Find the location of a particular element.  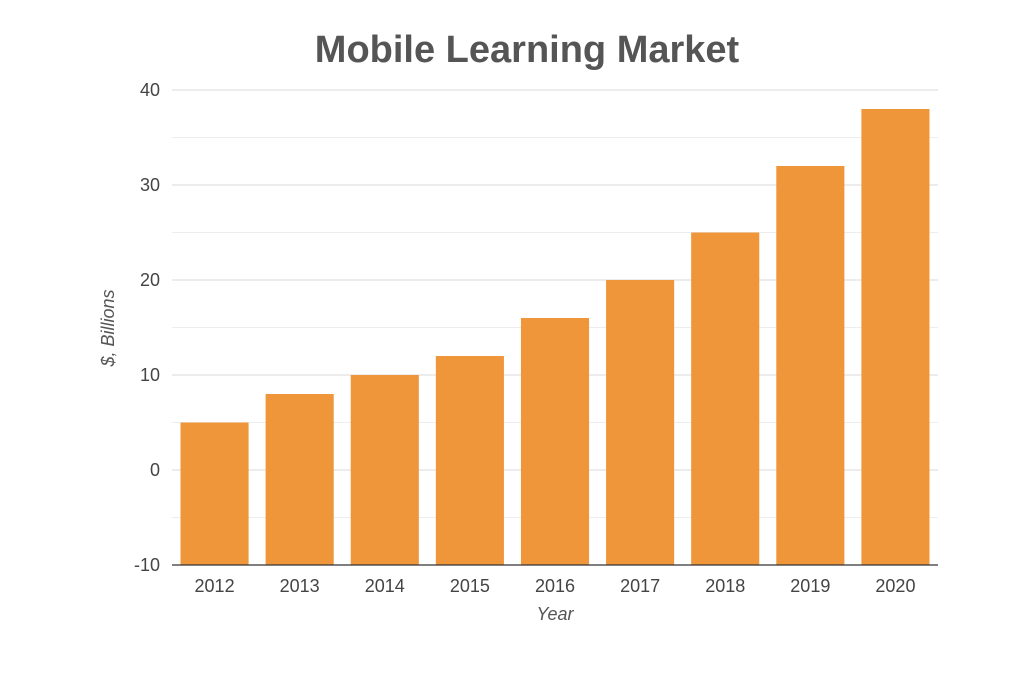

x-tick-label: 2020 is located at coordinates (895, 586).